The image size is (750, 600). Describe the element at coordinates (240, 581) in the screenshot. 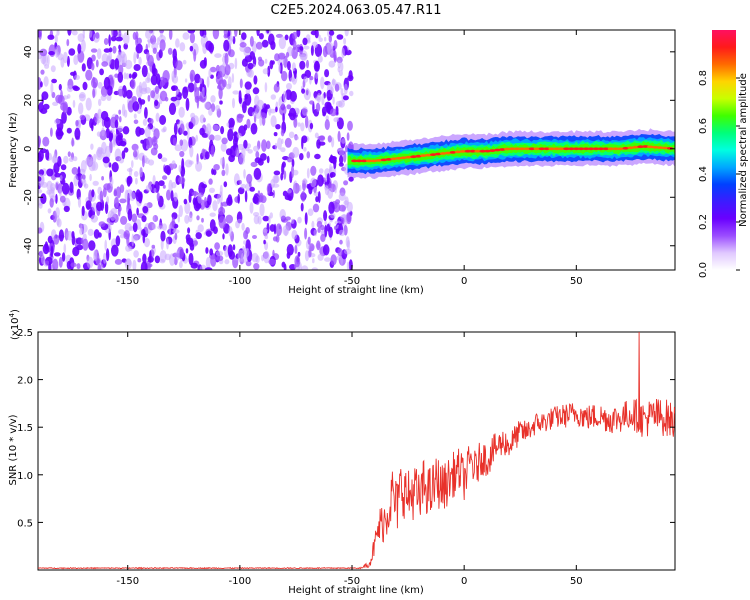

I see `snr-x-tick-label: -100` at that location.